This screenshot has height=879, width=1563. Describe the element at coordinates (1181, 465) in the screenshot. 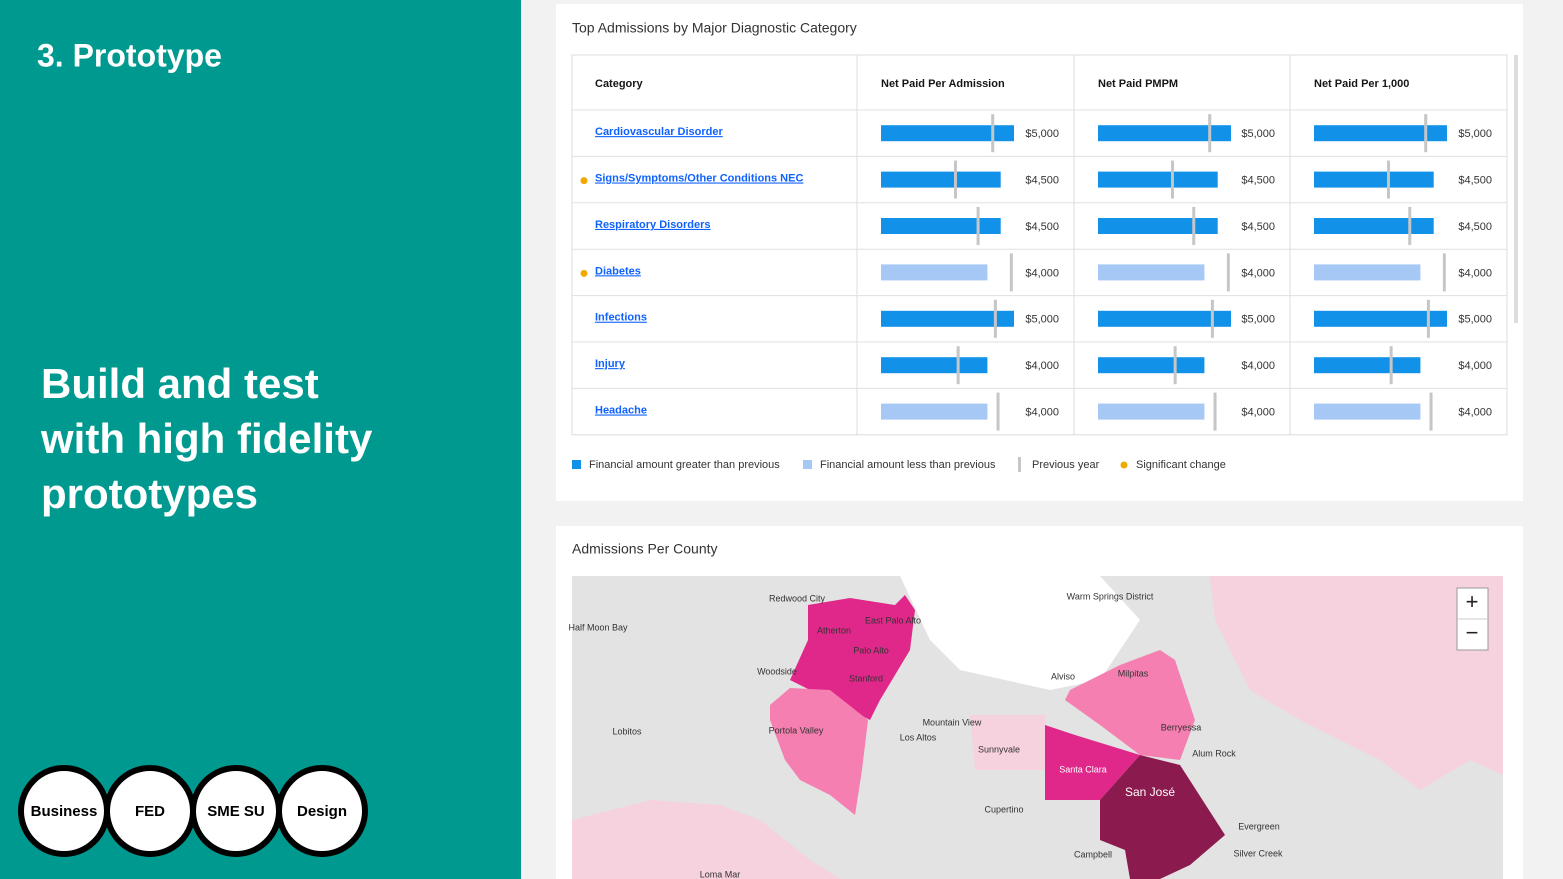

I see `legend-label: Significant change` at that location.